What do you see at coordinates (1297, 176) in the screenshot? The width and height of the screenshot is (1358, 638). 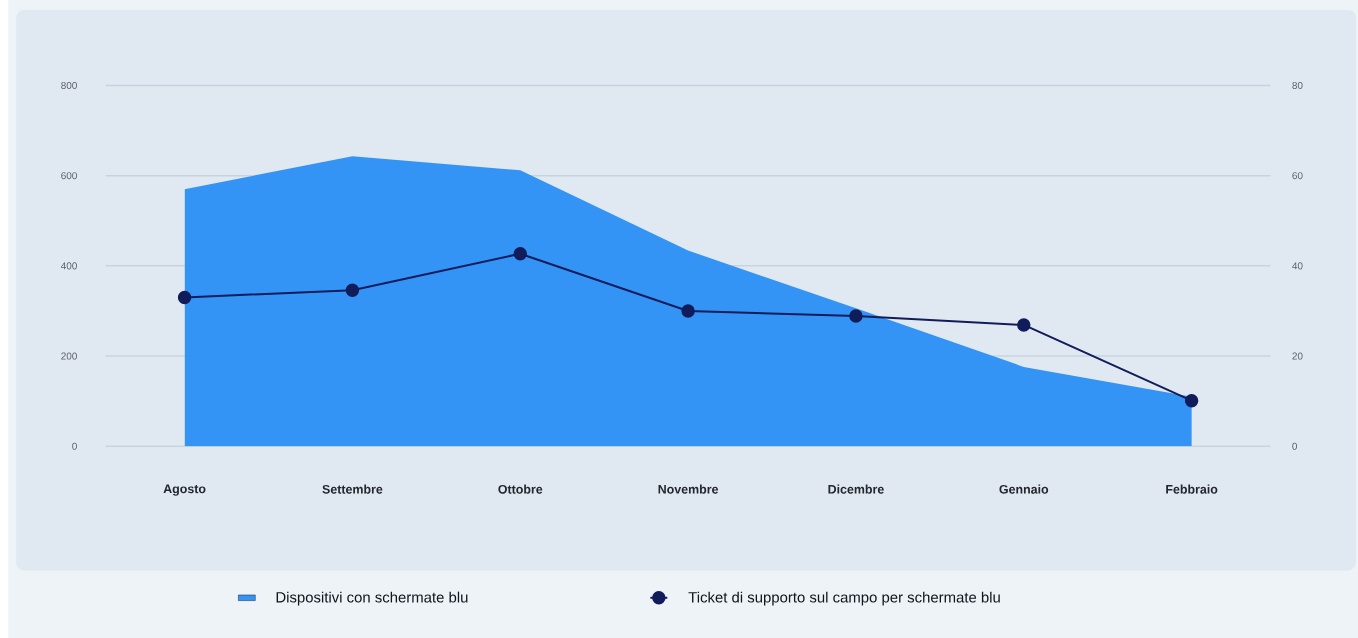 I see `y2-tick-label: 60` at bounding box center [1297, 176].